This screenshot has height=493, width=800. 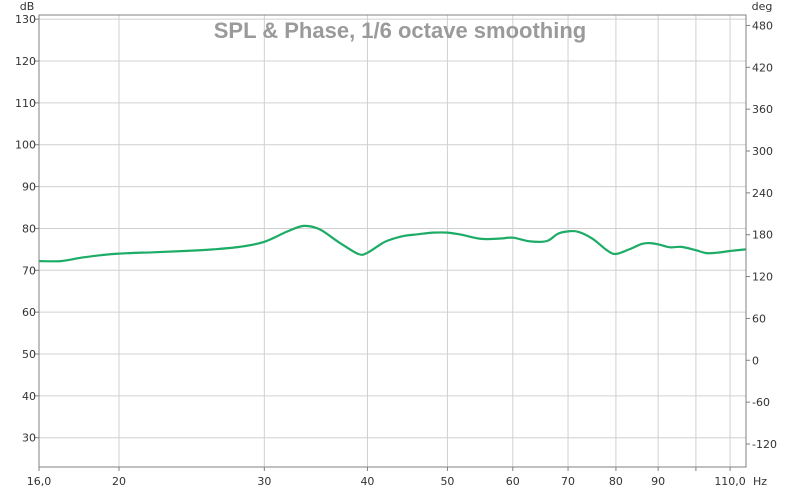 What do you see at coordinates (755, 360) in the screenshot?
I see `y-right-tick-label: 0` at bounding box center [755, 360].